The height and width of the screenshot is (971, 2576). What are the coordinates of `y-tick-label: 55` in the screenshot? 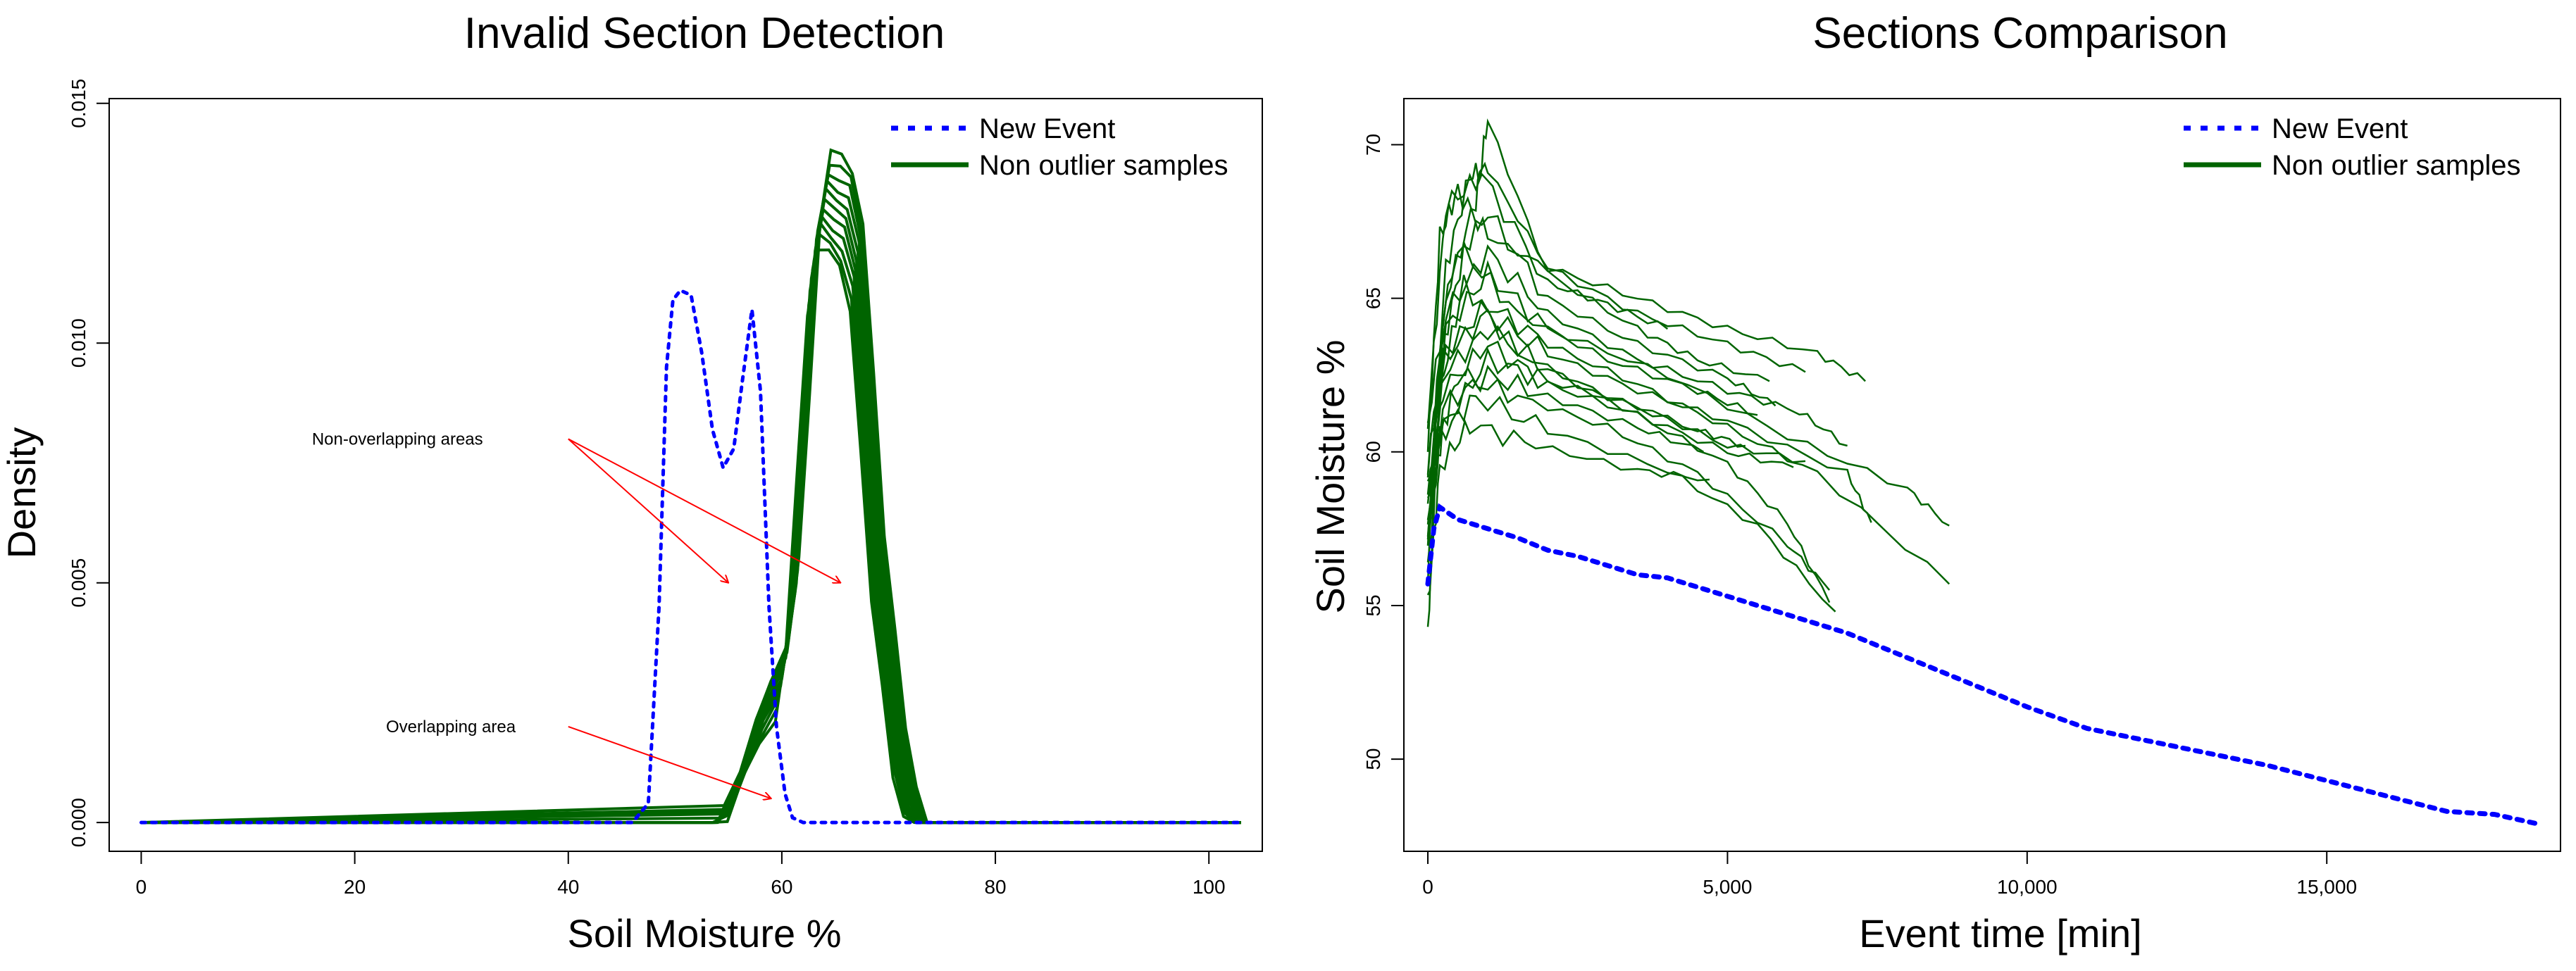 It's located at (1373, 605).